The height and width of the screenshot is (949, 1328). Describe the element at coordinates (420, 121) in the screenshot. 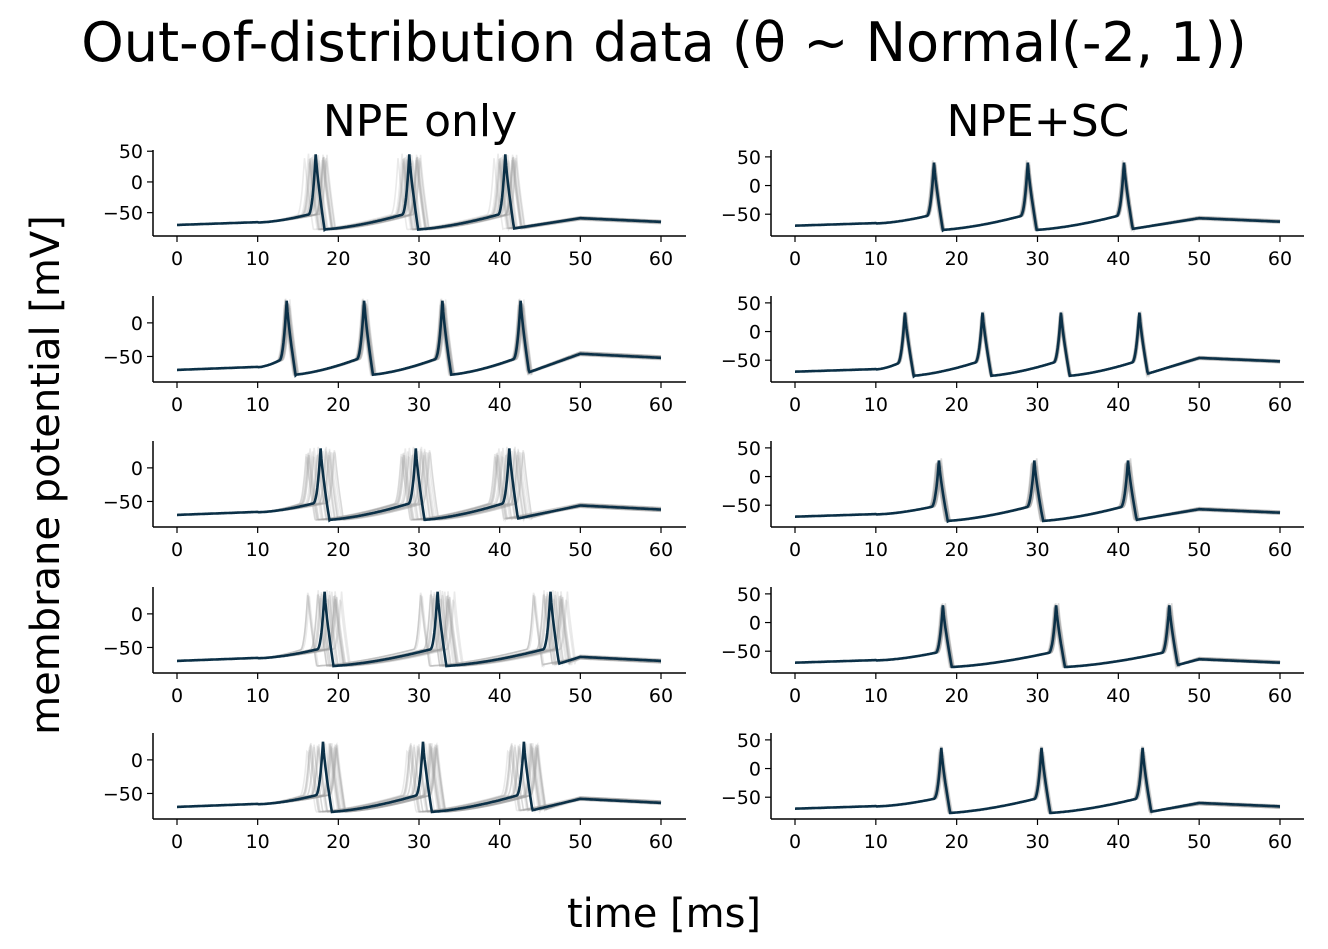

I see `column-title-npe-only: NPE only` at that location.